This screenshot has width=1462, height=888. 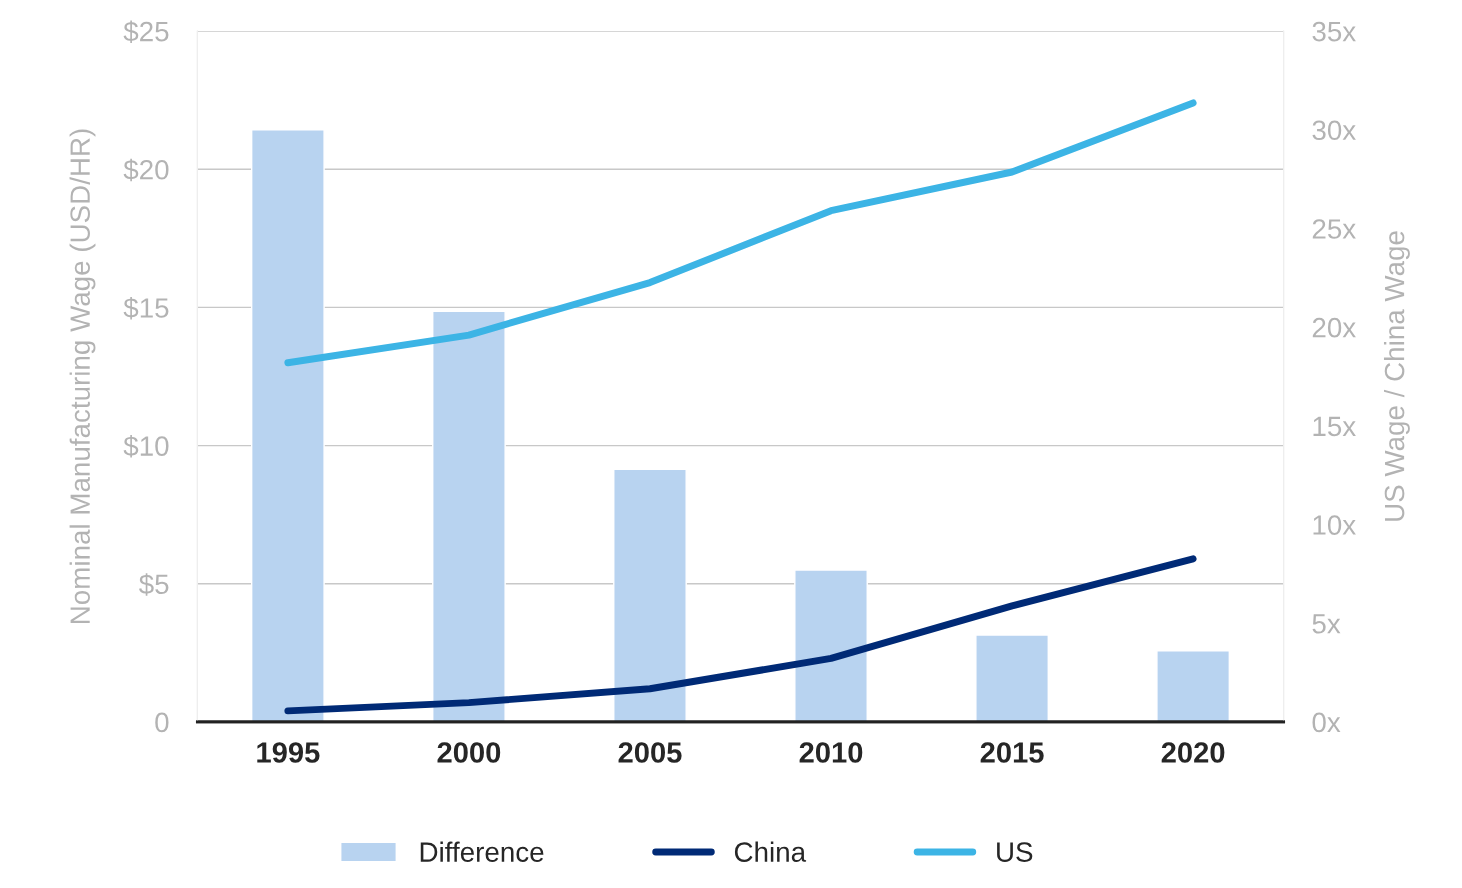 I want to click on y-tick-label: 0, so click(x=162, y=722).